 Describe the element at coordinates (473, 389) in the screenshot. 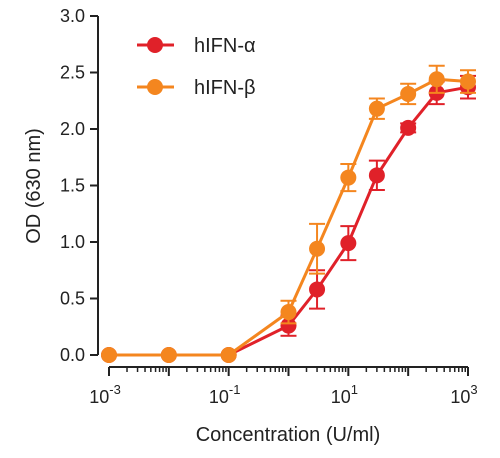

I see `x-tick-exponent: 3` at that location.